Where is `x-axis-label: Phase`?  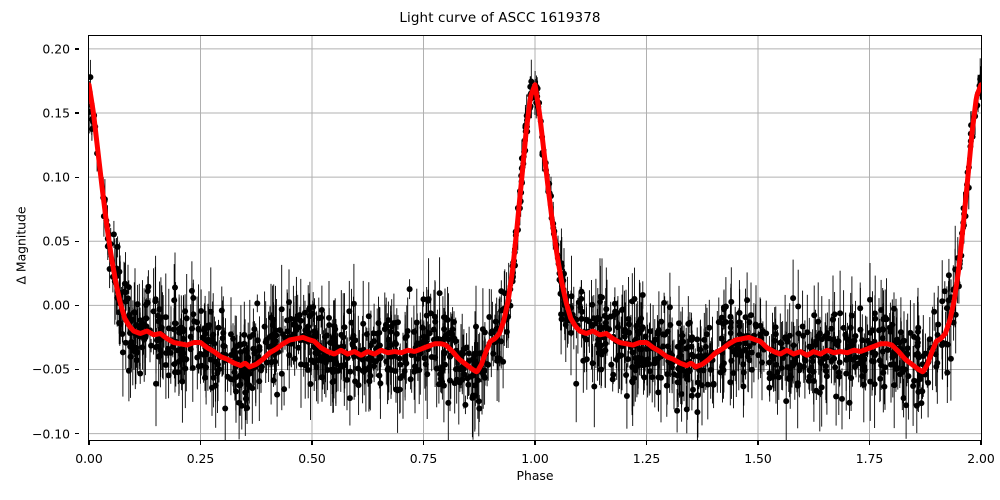 x-axis-label: Phase is located at coordinates (535, 475).